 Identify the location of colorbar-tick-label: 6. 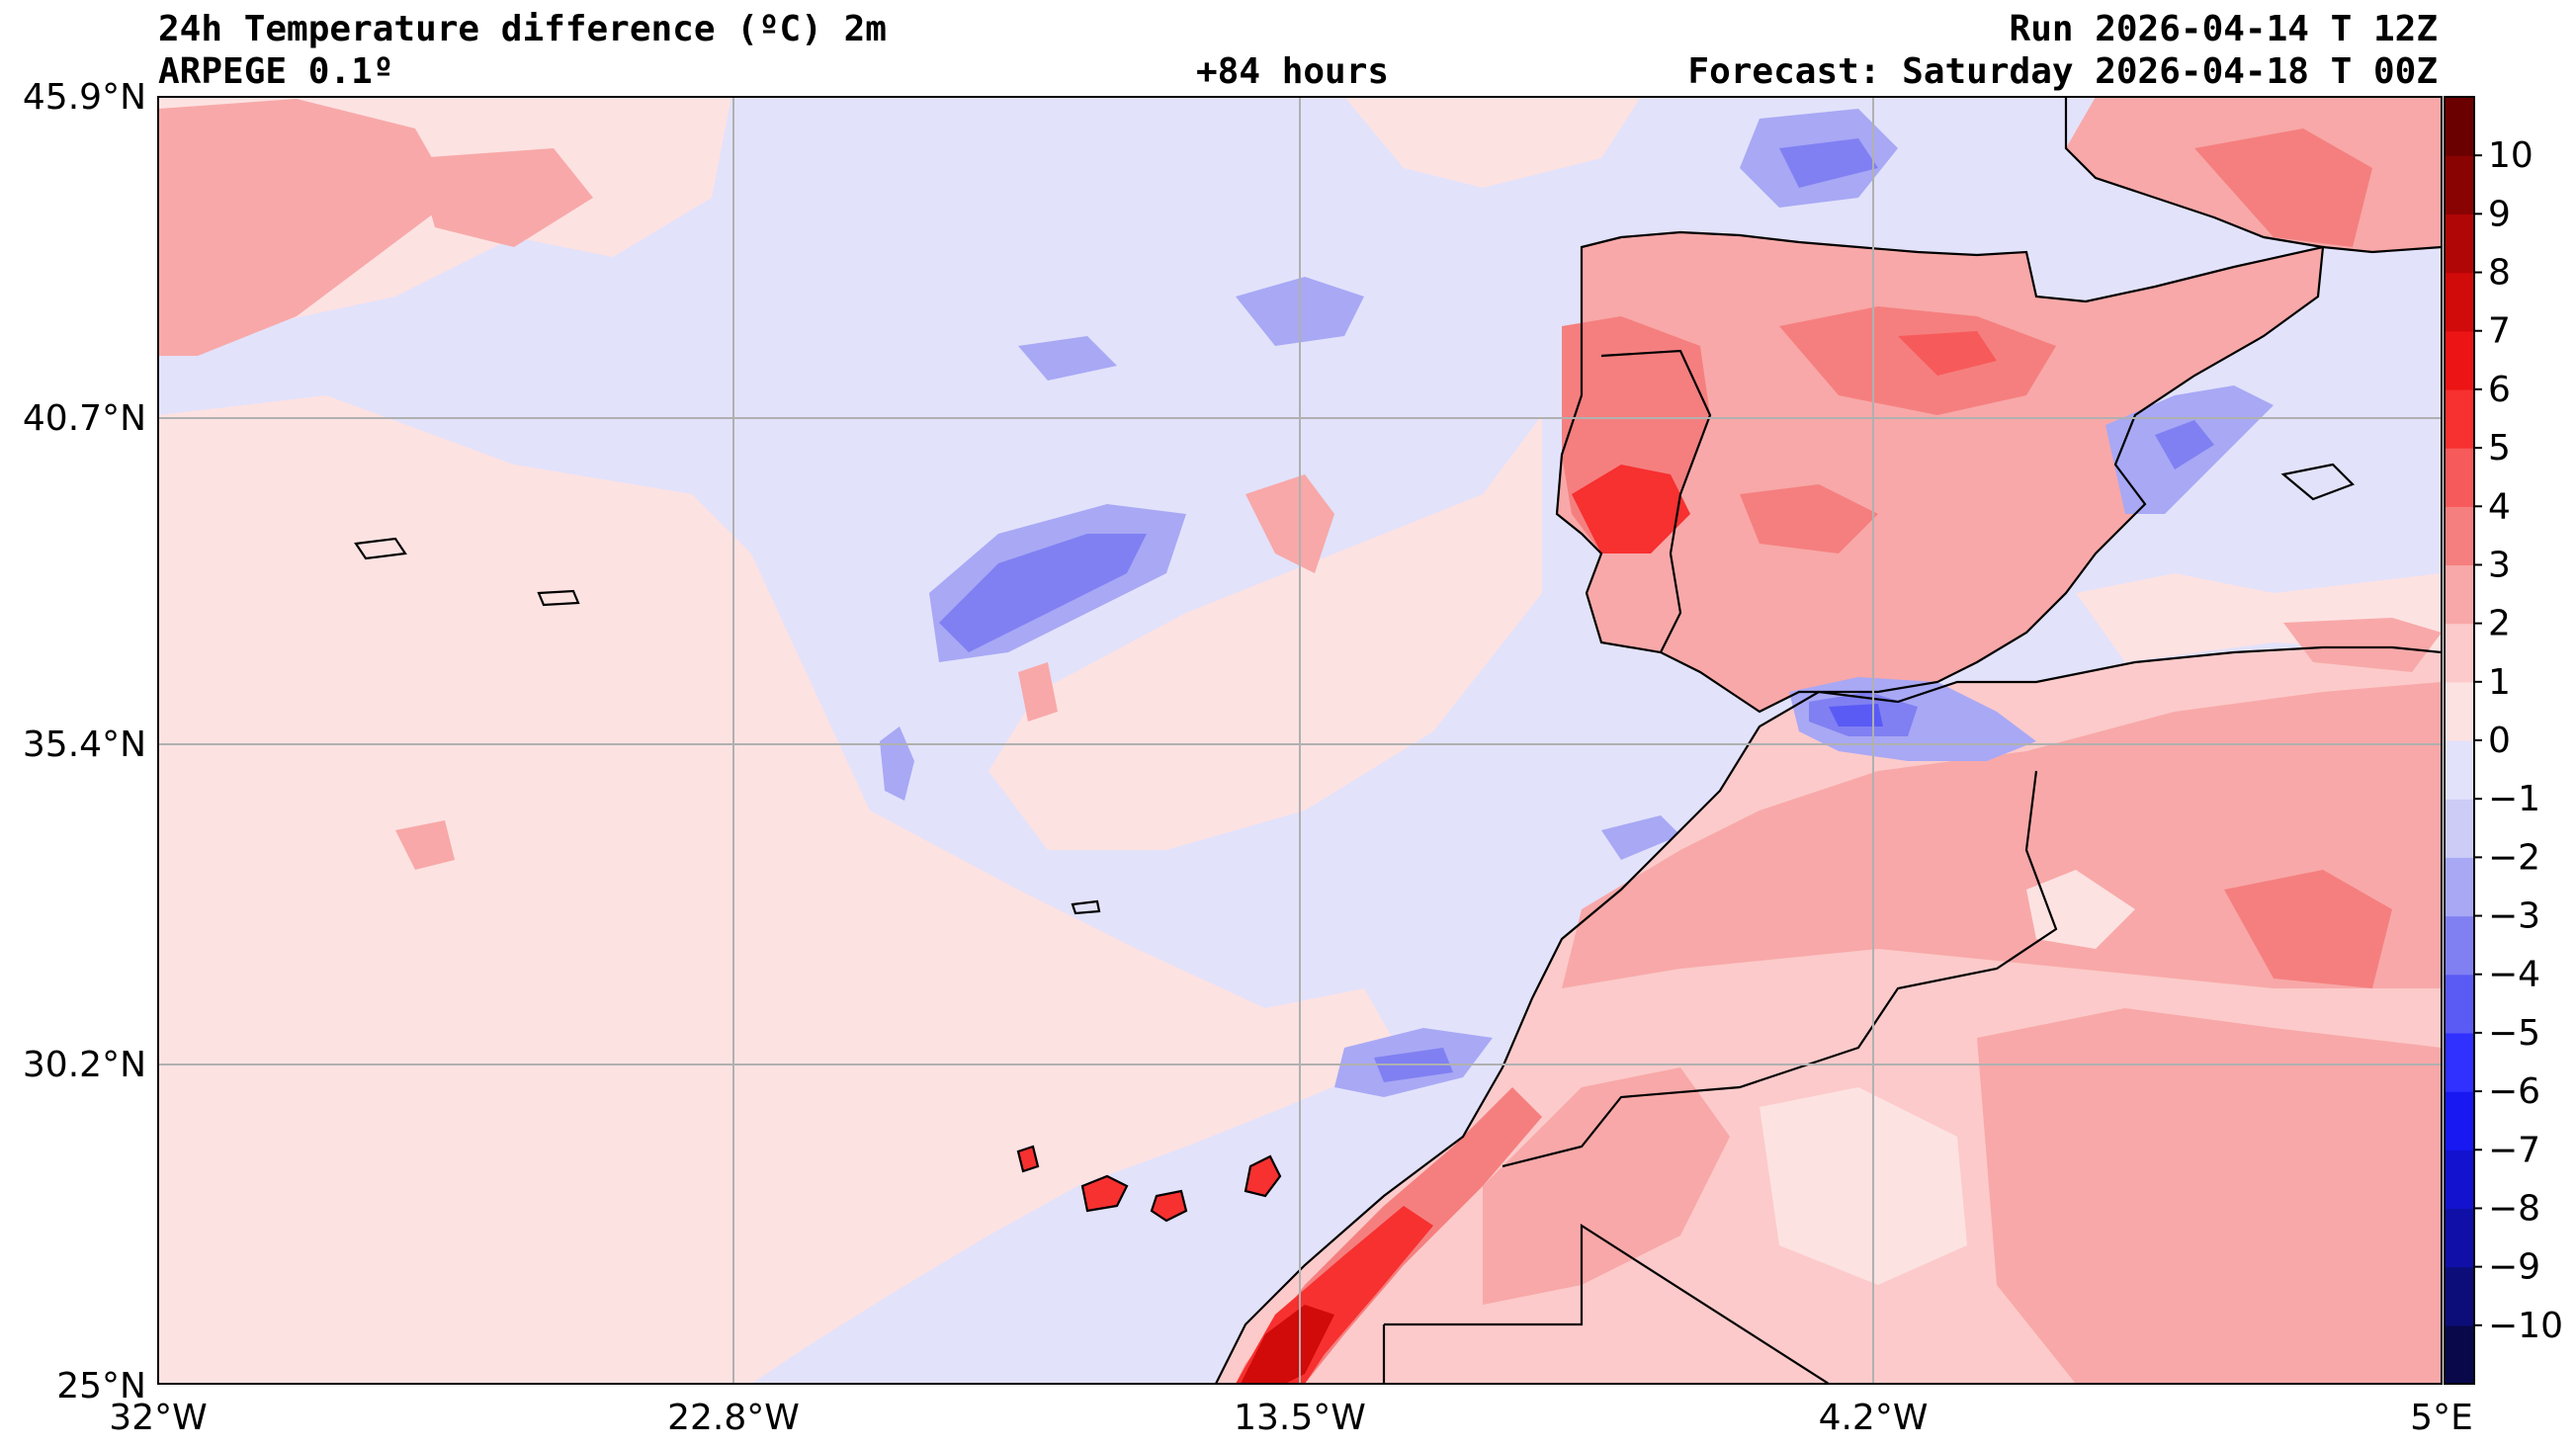
(2499, 390).